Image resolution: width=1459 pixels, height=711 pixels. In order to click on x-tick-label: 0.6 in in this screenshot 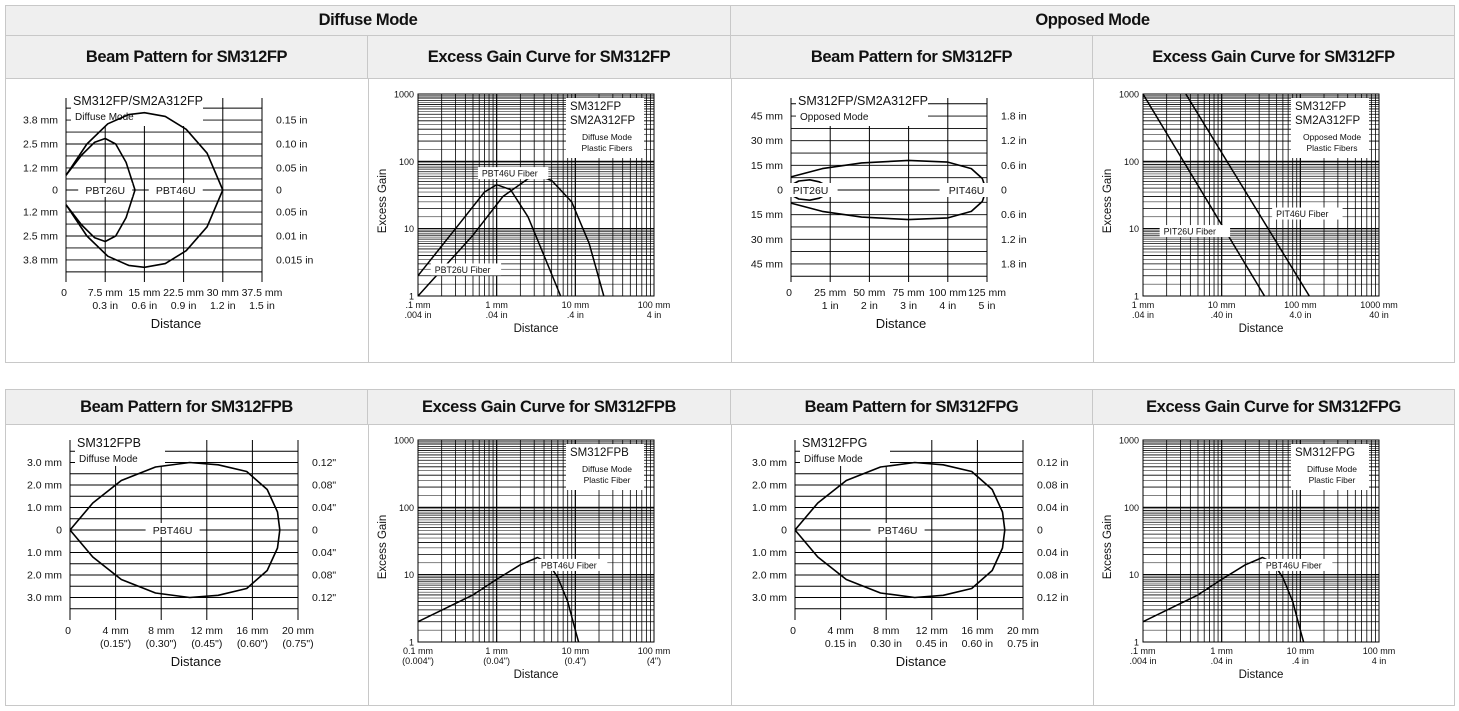, I will do `click(145, 306)`.